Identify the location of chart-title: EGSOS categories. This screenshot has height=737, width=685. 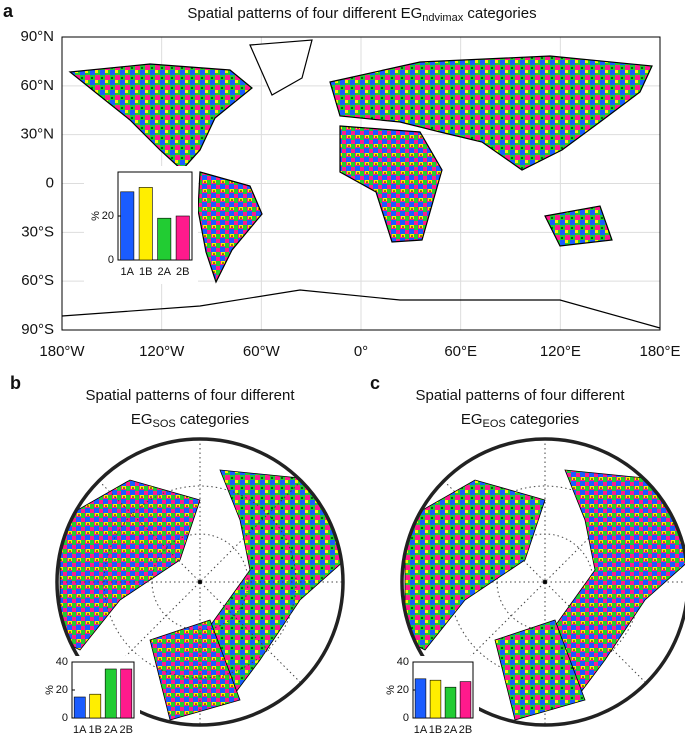
(190, 420).